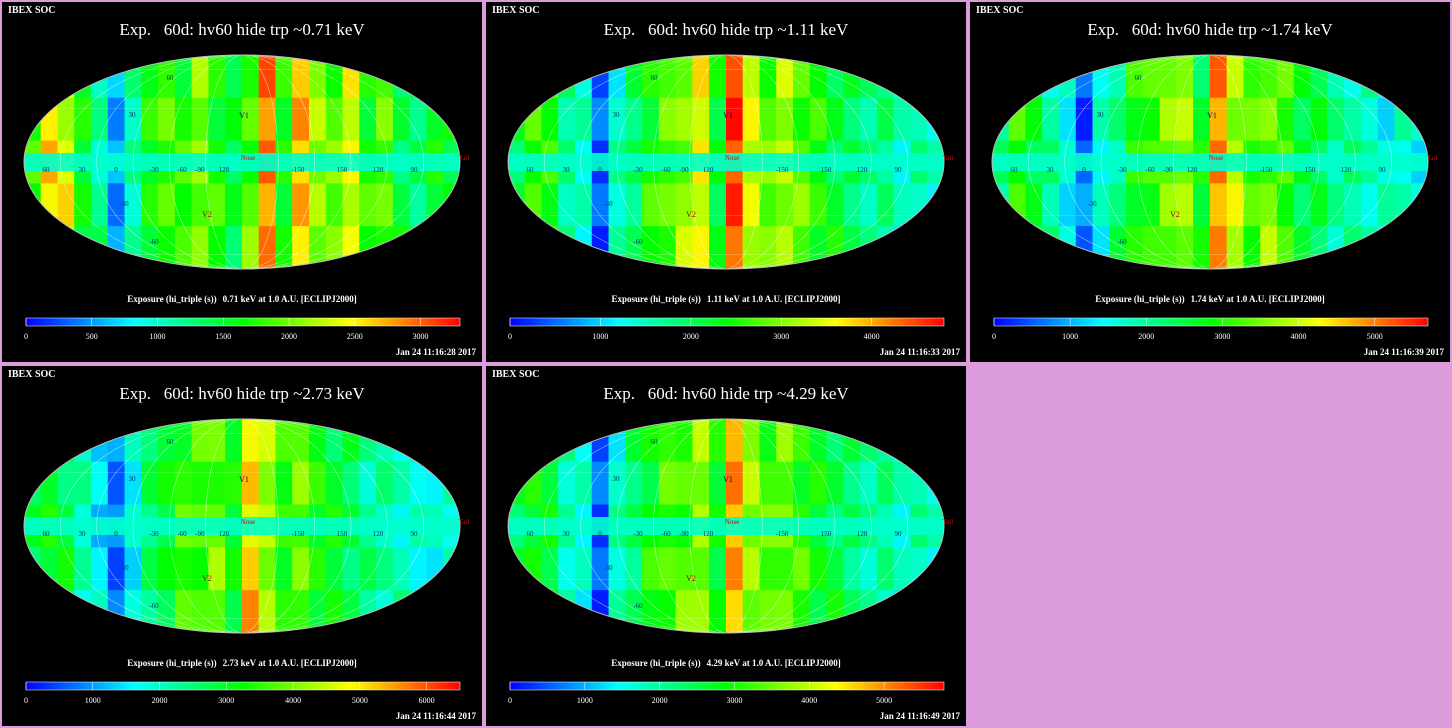  What do you see at coordinates (691, 336) in the screenshot?
I see `colorbar-tick-label: 2000` at bounding box center [691, 336].